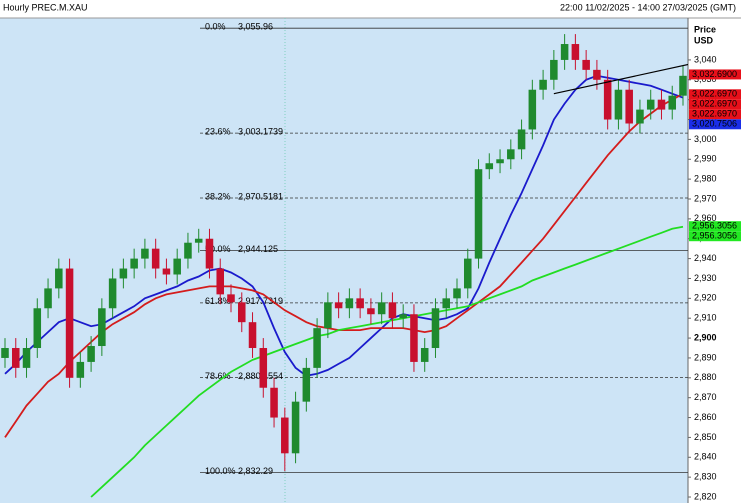  I want to click on y-tick-label: 2,840, so click(705, 457).